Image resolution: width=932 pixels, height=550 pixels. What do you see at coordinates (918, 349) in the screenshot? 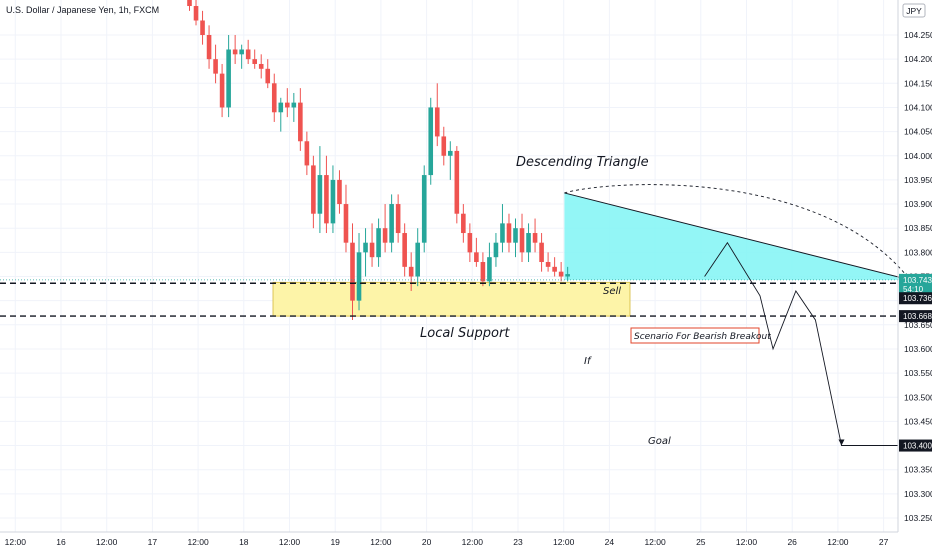
I see `y-tick-label: 103.600` at bounding box center [918, 349].